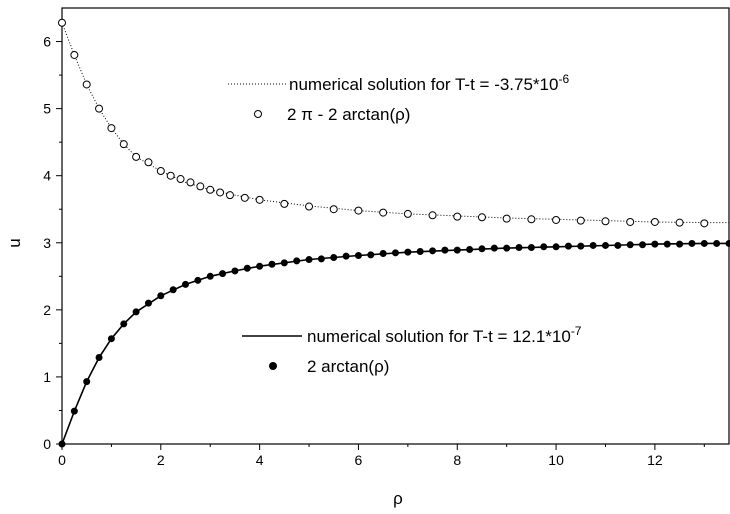  Describe the element at coordinates (273, 366) in the screenshot. I see `legend-filled-circle-marker` at that location.